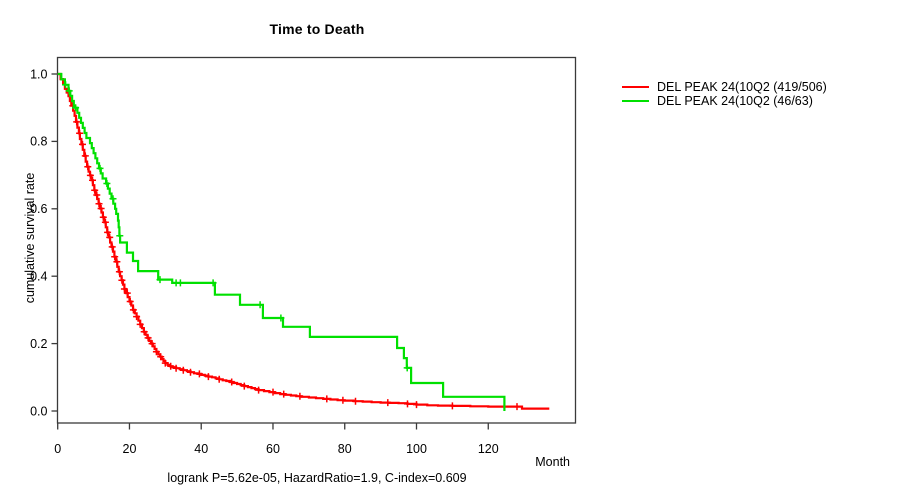 The height and width of the screenshot is (500, 900). I want to click on legend-item: DEL PEAK 24(10Q2 (46/63), so click(724, 101).